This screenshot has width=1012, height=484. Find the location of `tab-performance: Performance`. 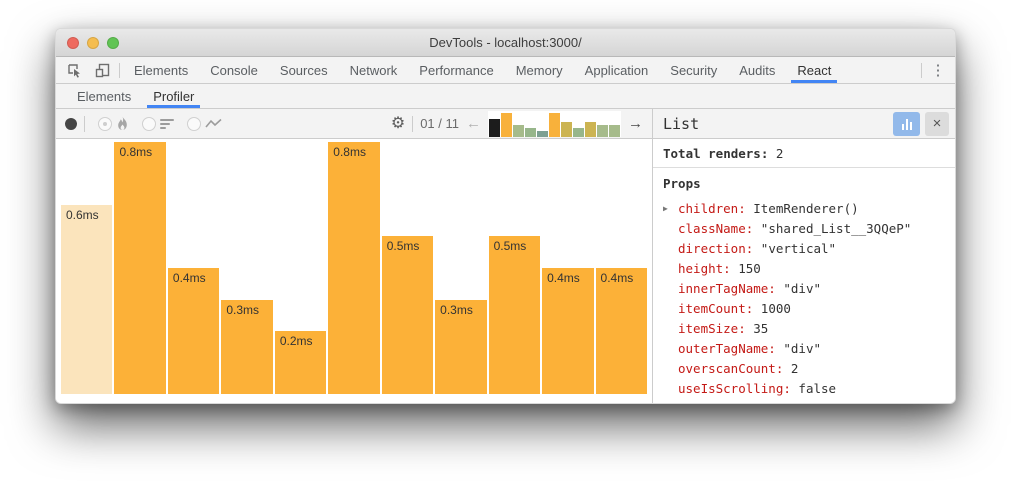

tab-performance: Performance is located at coordinates (456, 70).